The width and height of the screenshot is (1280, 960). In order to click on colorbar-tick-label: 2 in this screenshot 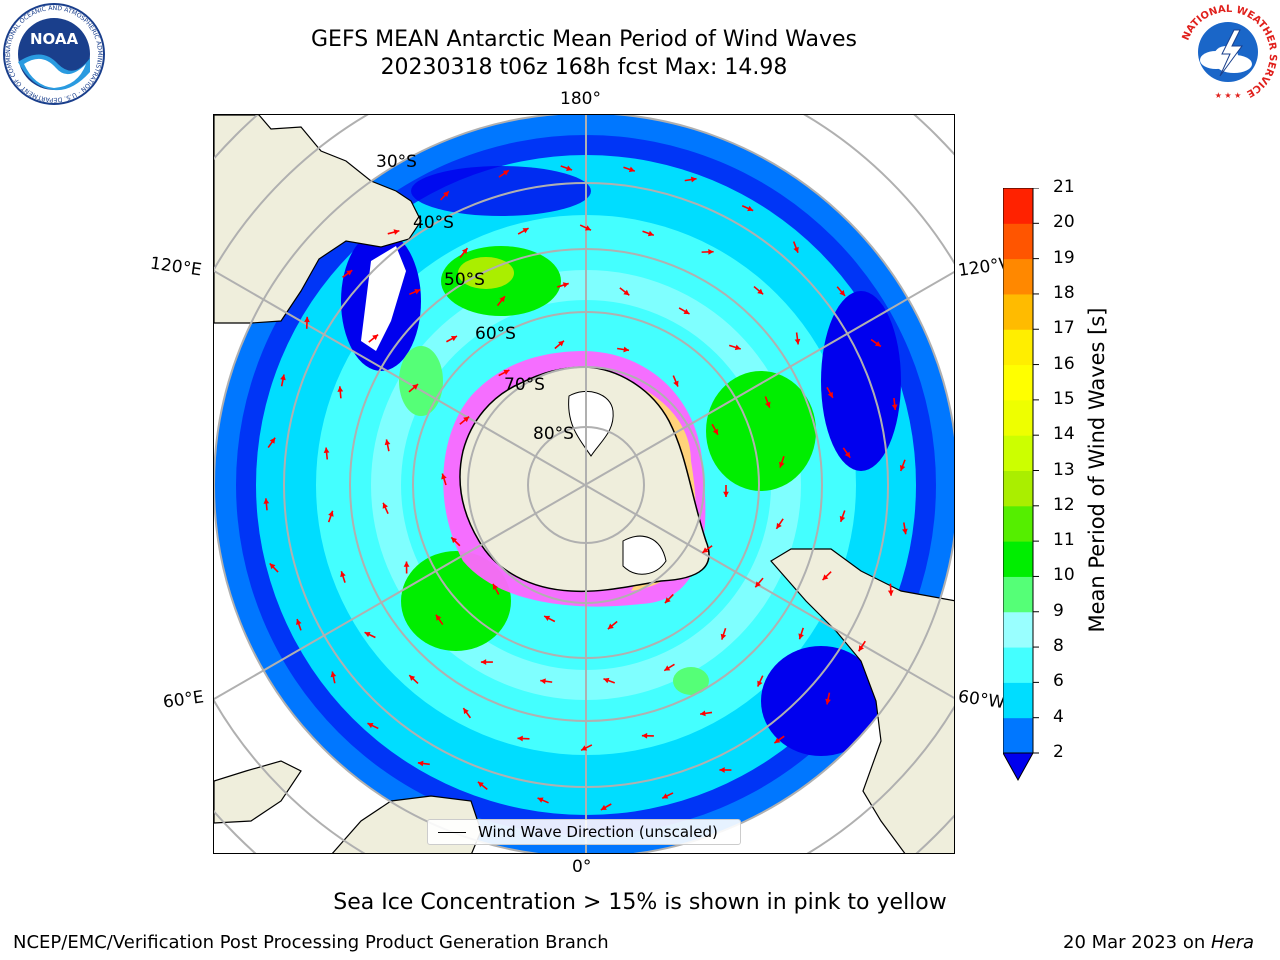, I will do `click(1058, 752)`.